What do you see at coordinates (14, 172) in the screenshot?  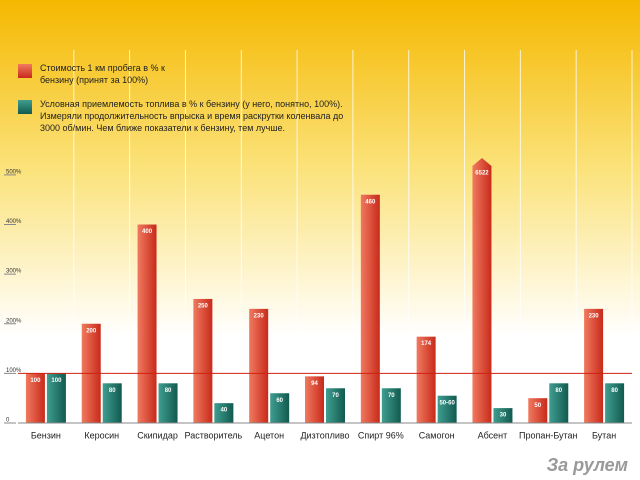 I see `y-tick-label: 500%` at bounding box center [14, 172].